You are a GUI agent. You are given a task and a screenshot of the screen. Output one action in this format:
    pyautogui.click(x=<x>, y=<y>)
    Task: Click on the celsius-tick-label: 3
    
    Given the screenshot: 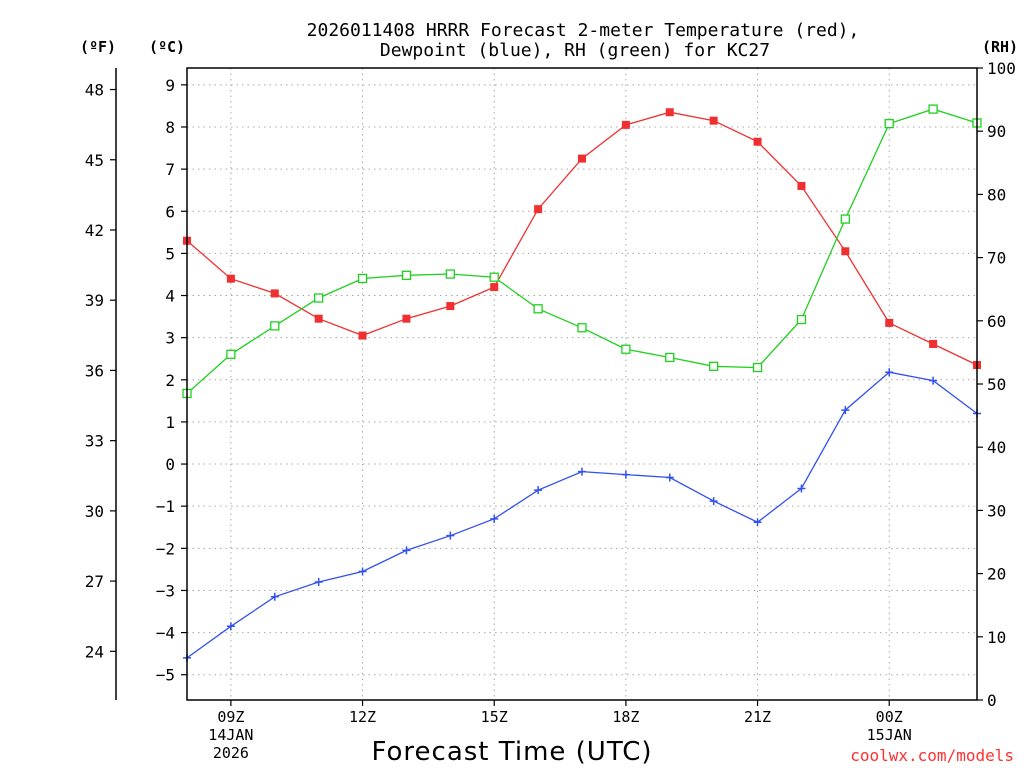 What is the action you would take?
    pyautogui.click(x=170, y=338)
    